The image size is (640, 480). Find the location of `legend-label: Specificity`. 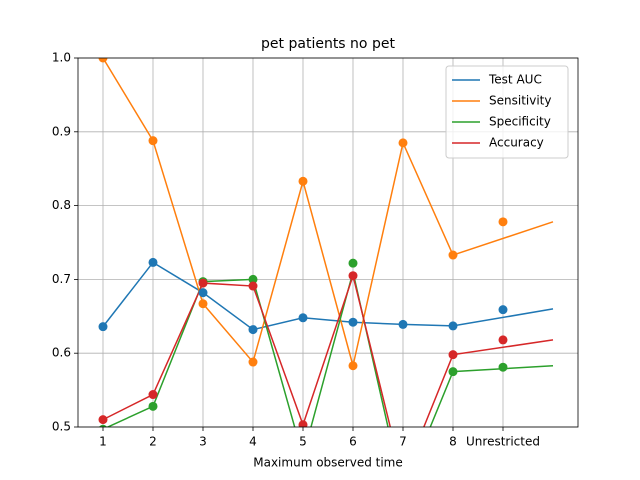

legend-label: Specificity is located at coordinates (520, 122).